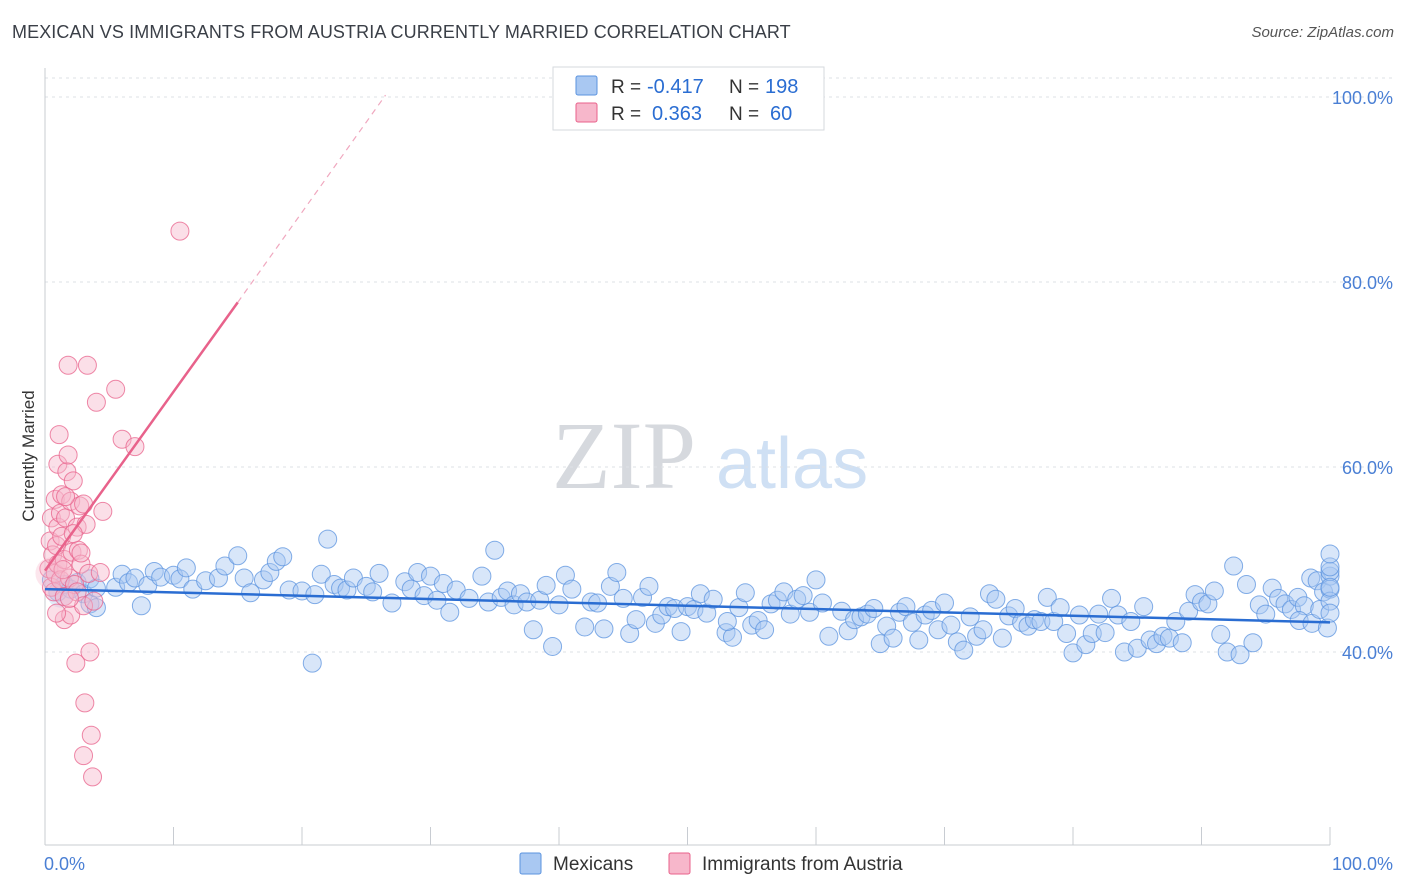 This screenshot has width=1406, height=892. What do you see at coordinates (744, 114) in the screenshot?
I see `legend-n-label-1: N =` at bounding box center [744, 114].